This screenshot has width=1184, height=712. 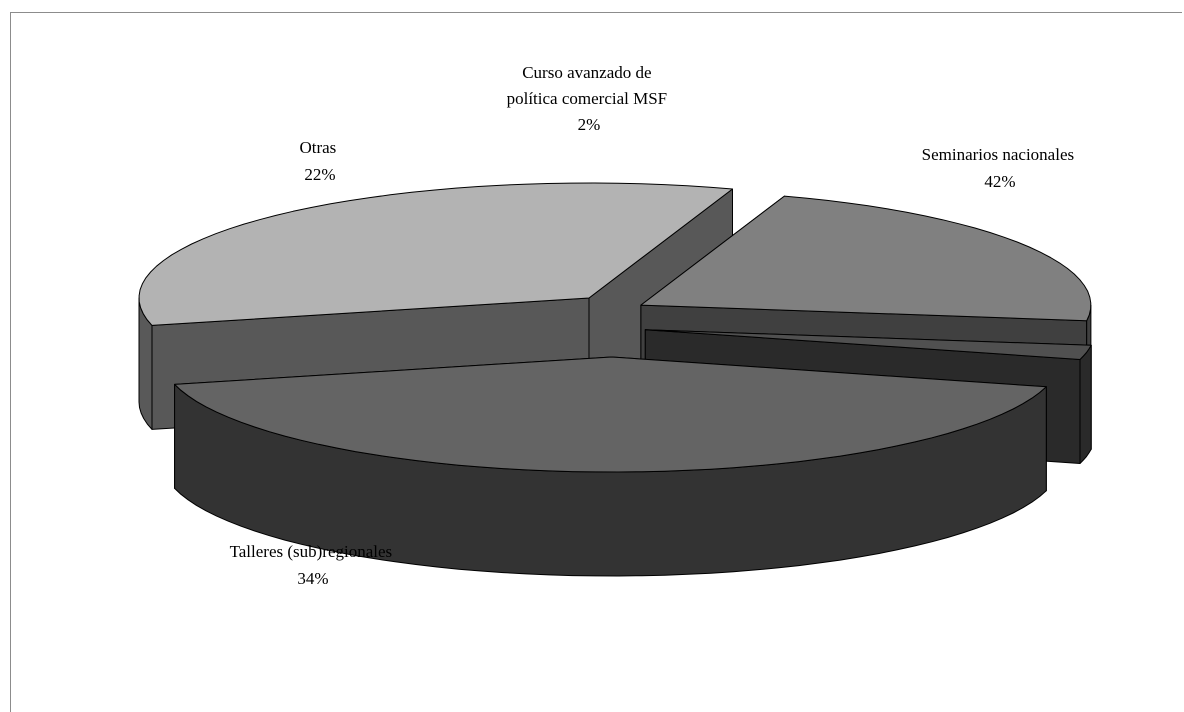 I want to click on slice-label-curso-avanzado-pct: 2%, so click(x=589, y=124).